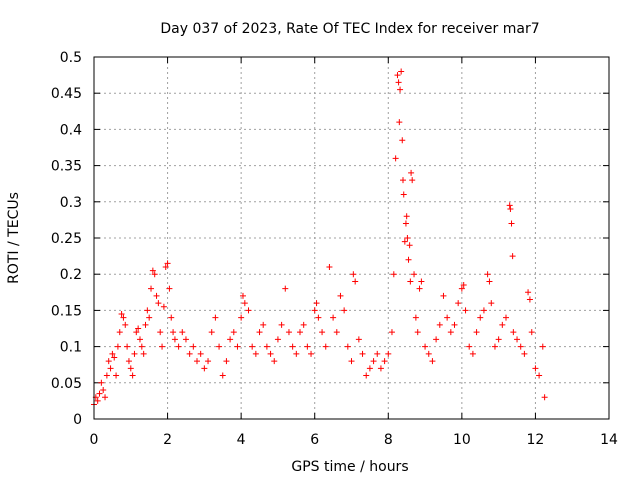 This screenshot has width=640, height=480. Describe the element at coordinates (388, 440) in the screenshot. I see `x-tick-label: 8` at that location.